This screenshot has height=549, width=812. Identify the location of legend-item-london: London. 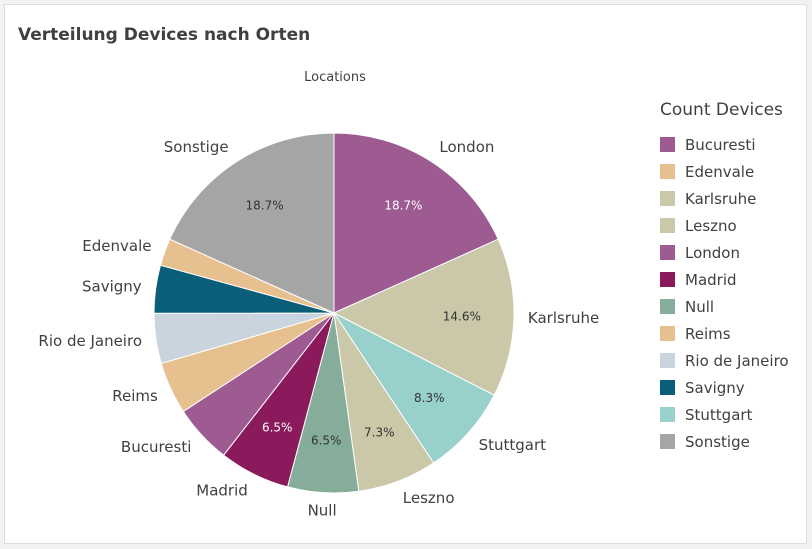
(724, 252).